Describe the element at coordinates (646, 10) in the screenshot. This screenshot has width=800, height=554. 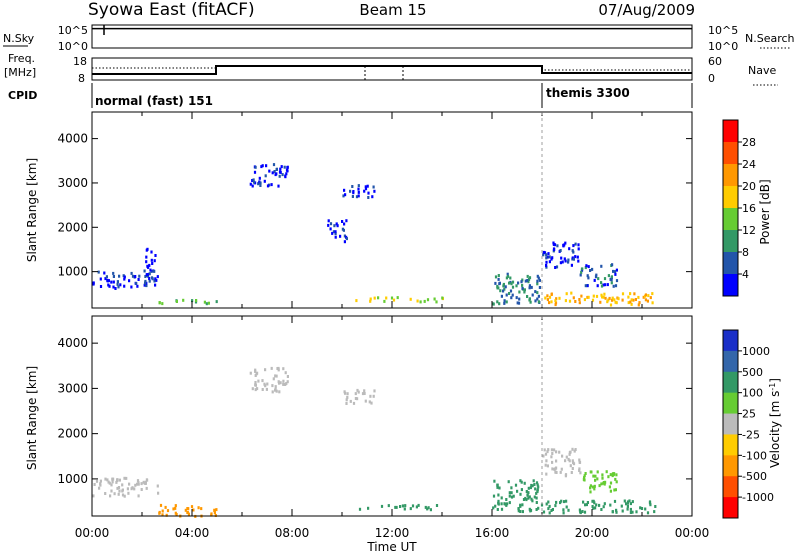
I see `date-label: 07/Aug/2009` at that location.